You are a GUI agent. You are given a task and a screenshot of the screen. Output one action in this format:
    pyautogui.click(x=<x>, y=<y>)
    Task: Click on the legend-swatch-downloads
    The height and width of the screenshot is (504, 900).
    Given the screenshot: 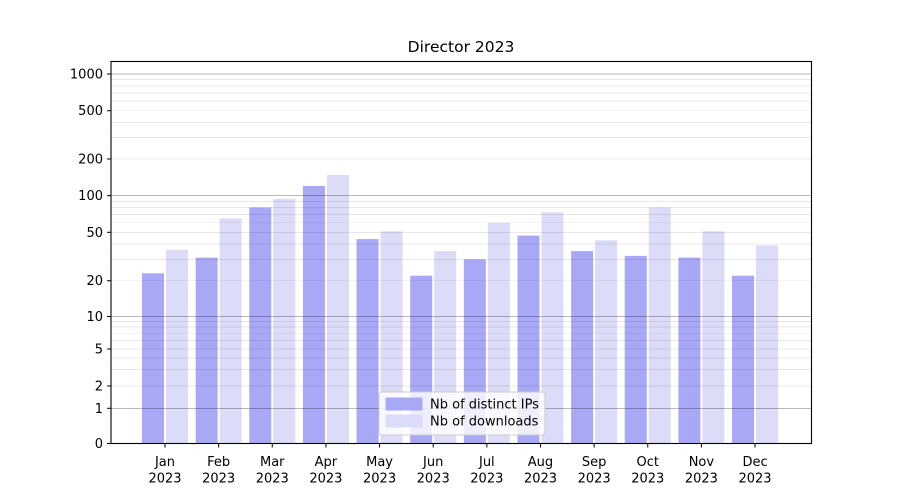 What is the action you would take?
    pyautogui.click(x=404, y=421)
    